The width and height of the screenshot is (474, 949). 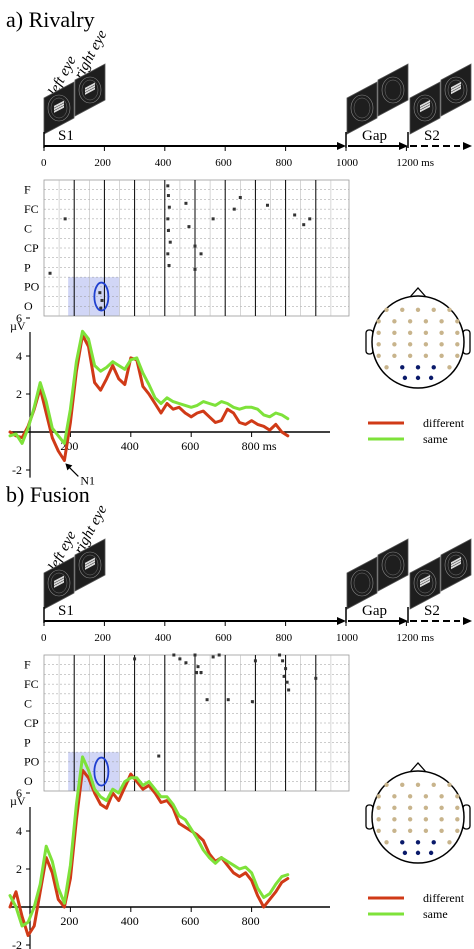 What do you see at coordinates (19, 318) in the screenshot?
I see `y-tick-label: 6` at bounding box center [19, 318].